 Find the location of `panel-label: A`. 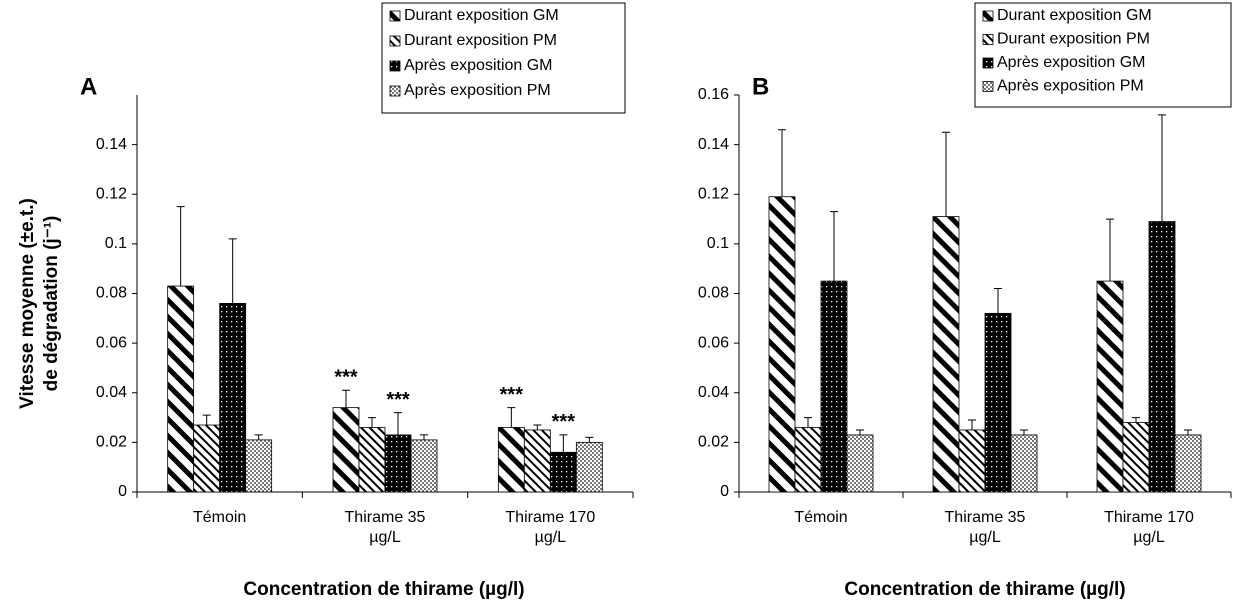

panel-label: A is located at coordinates (88, 86).